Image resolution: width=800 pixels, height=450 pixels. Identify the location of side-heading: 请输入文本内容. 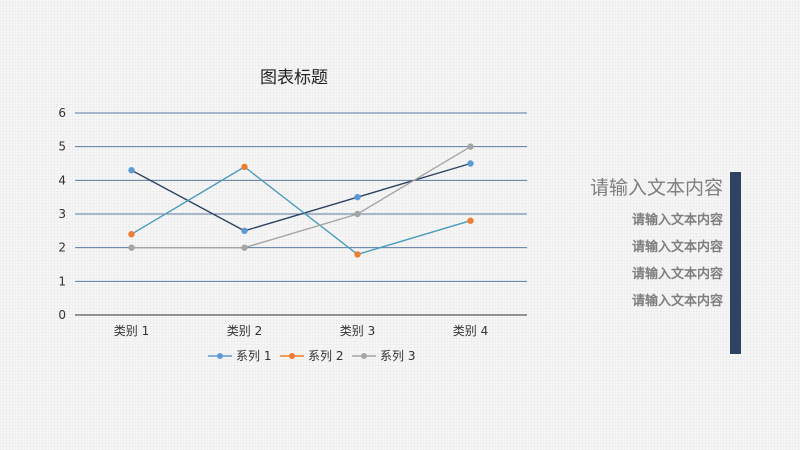
(656, 188).